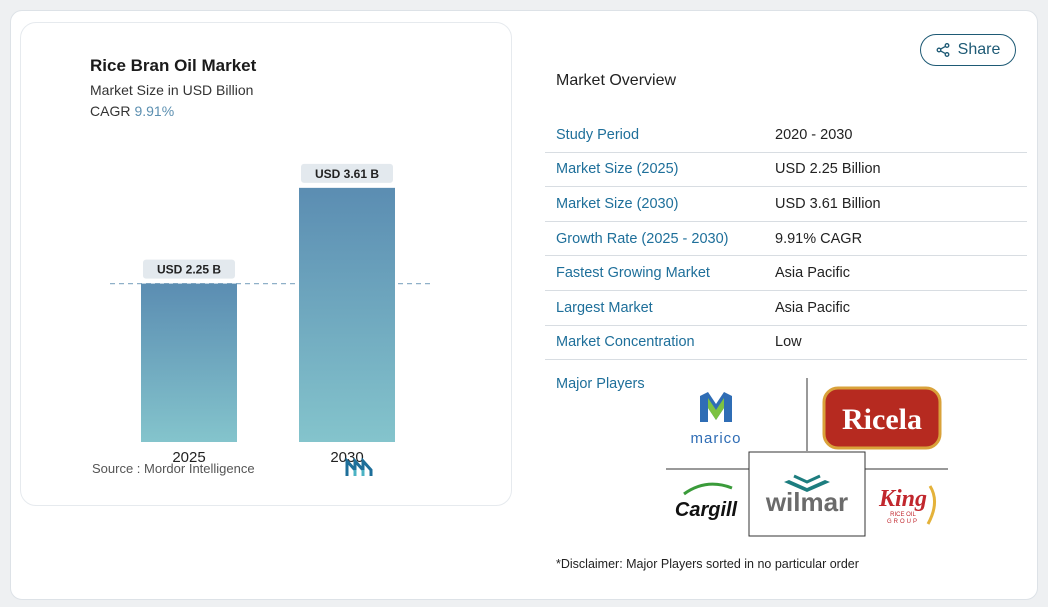 This screenshot has width=1048, height=607. I want to click on data-label: USD 2.25 B, so click(189, 270).